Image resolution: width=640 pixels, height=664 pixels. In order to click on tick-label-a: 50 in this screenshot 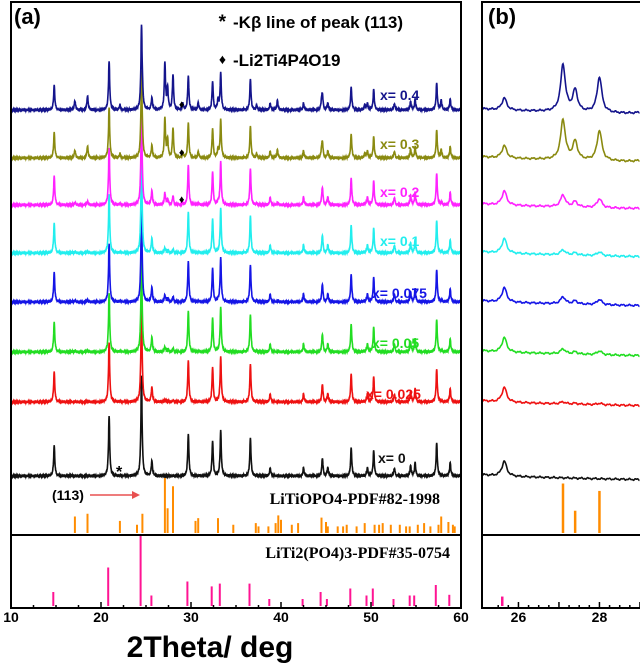, I will do `click(371, 617)`.